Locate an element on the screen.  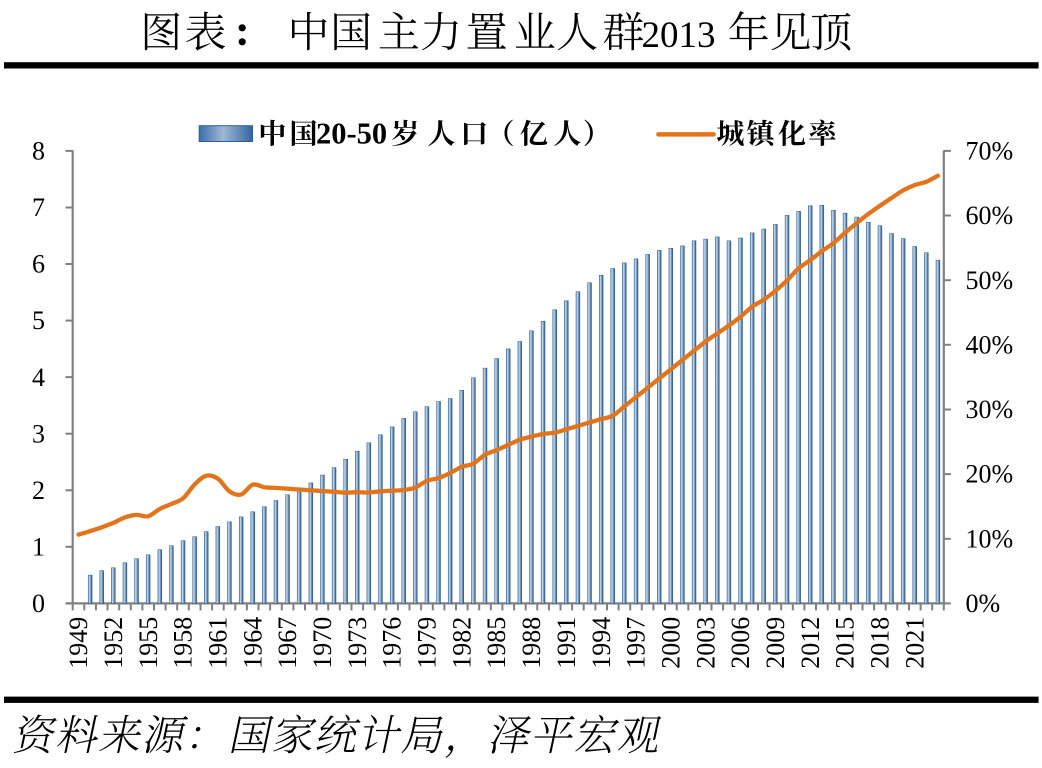
svg-text: 2015 is located at coordinates (845, 643).